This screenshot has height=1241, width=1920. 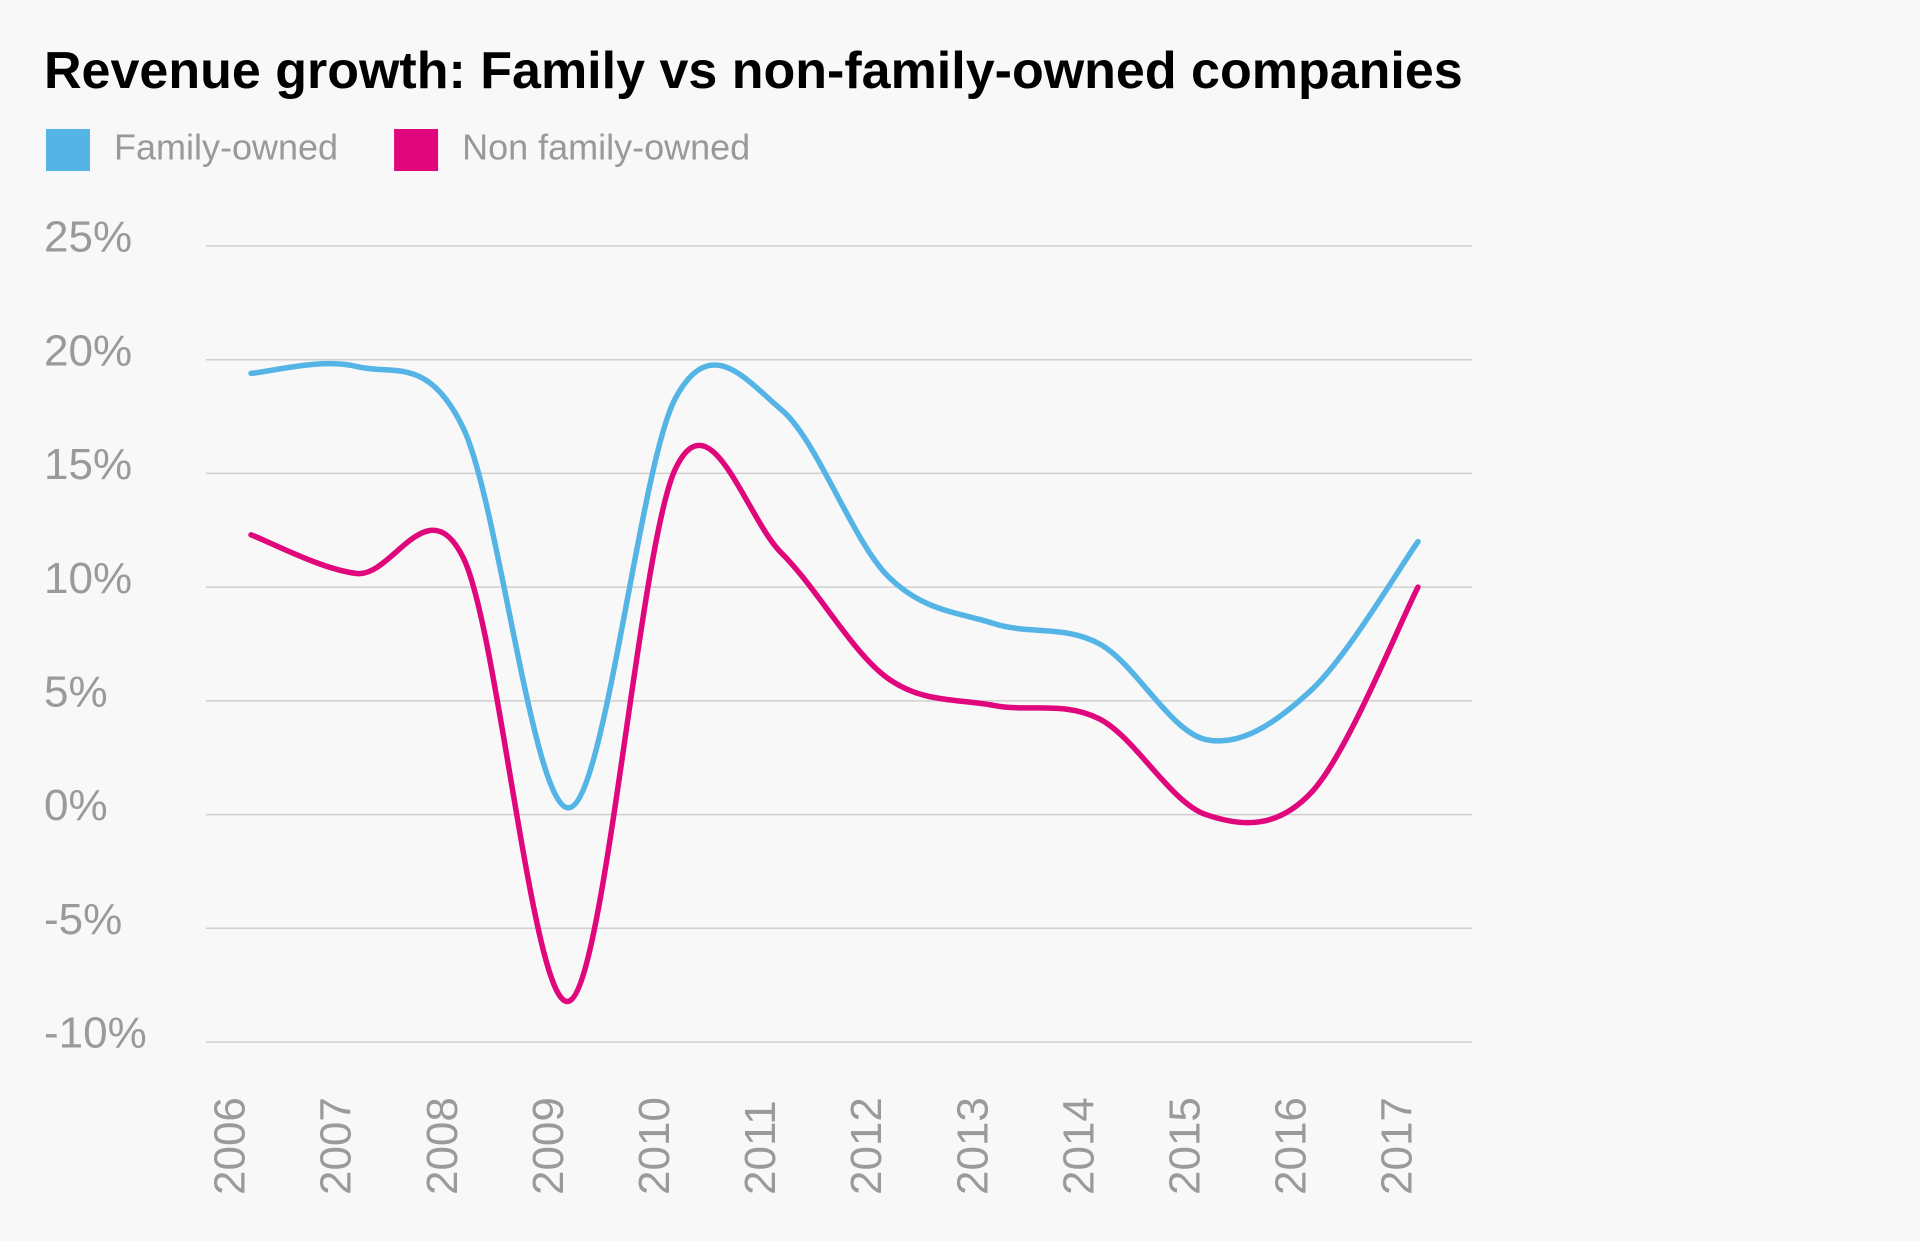 What do you see at coordinates (88, 464) in the screenshot?
I see `y-tick-label: 15%` at bounding box center [88, 464].